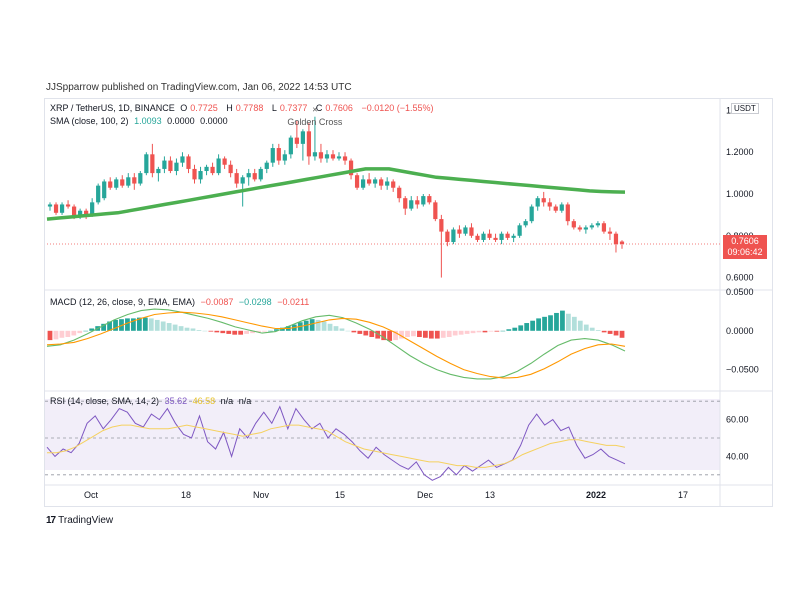 Image resolution: width=800 pixels, height=600 pixels. Describe the element at coordinates (89, 121) in the screenshot. I see `sma-label: SMA (close, 100, 2)` at that location.